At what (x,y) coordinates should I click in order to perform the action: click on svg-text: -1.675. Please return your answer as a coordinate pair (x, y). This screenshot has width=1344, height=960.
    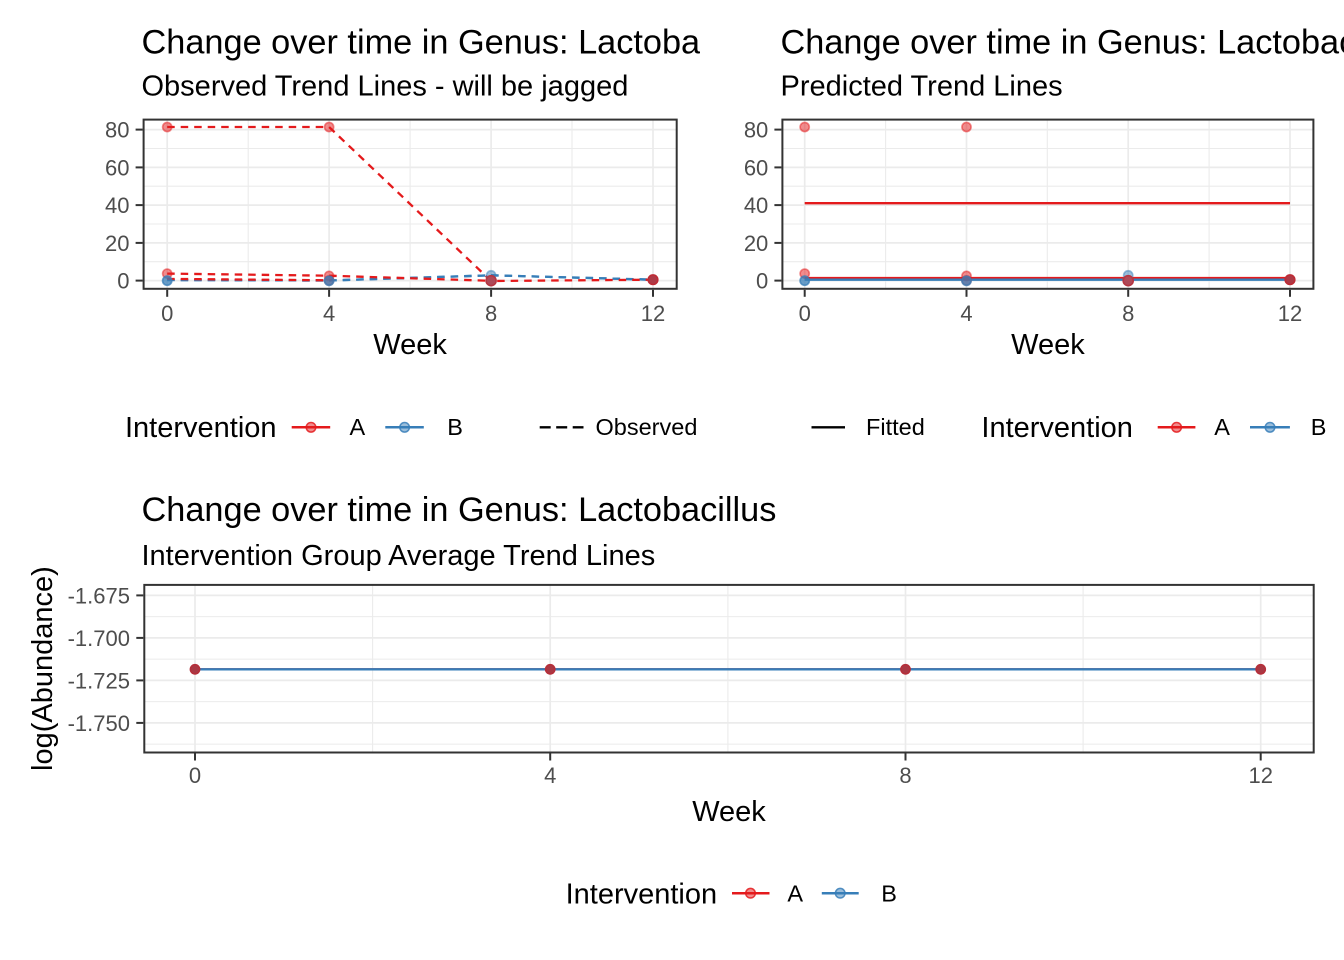
    Looking at the image, I should click on (99, 595).